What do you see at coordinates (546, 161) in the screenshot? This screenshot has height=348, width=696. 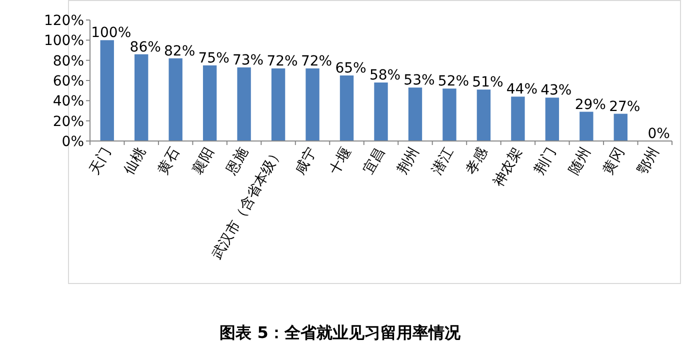 I see `x-tick-label: 荆门` at bounding box center [546, 161].